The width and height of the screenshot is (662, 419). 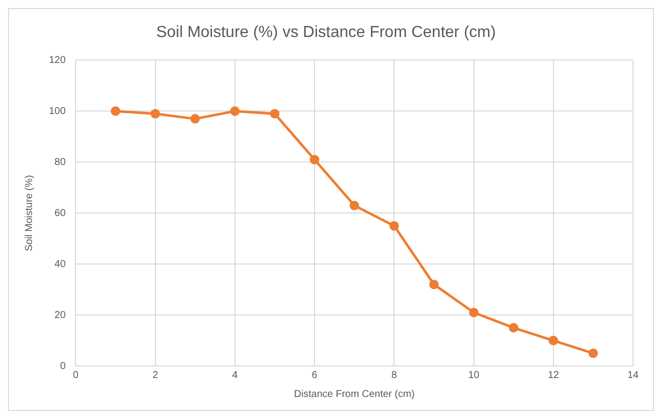 I want to click on y-tick-label: 40, so click(x=60, y=264).